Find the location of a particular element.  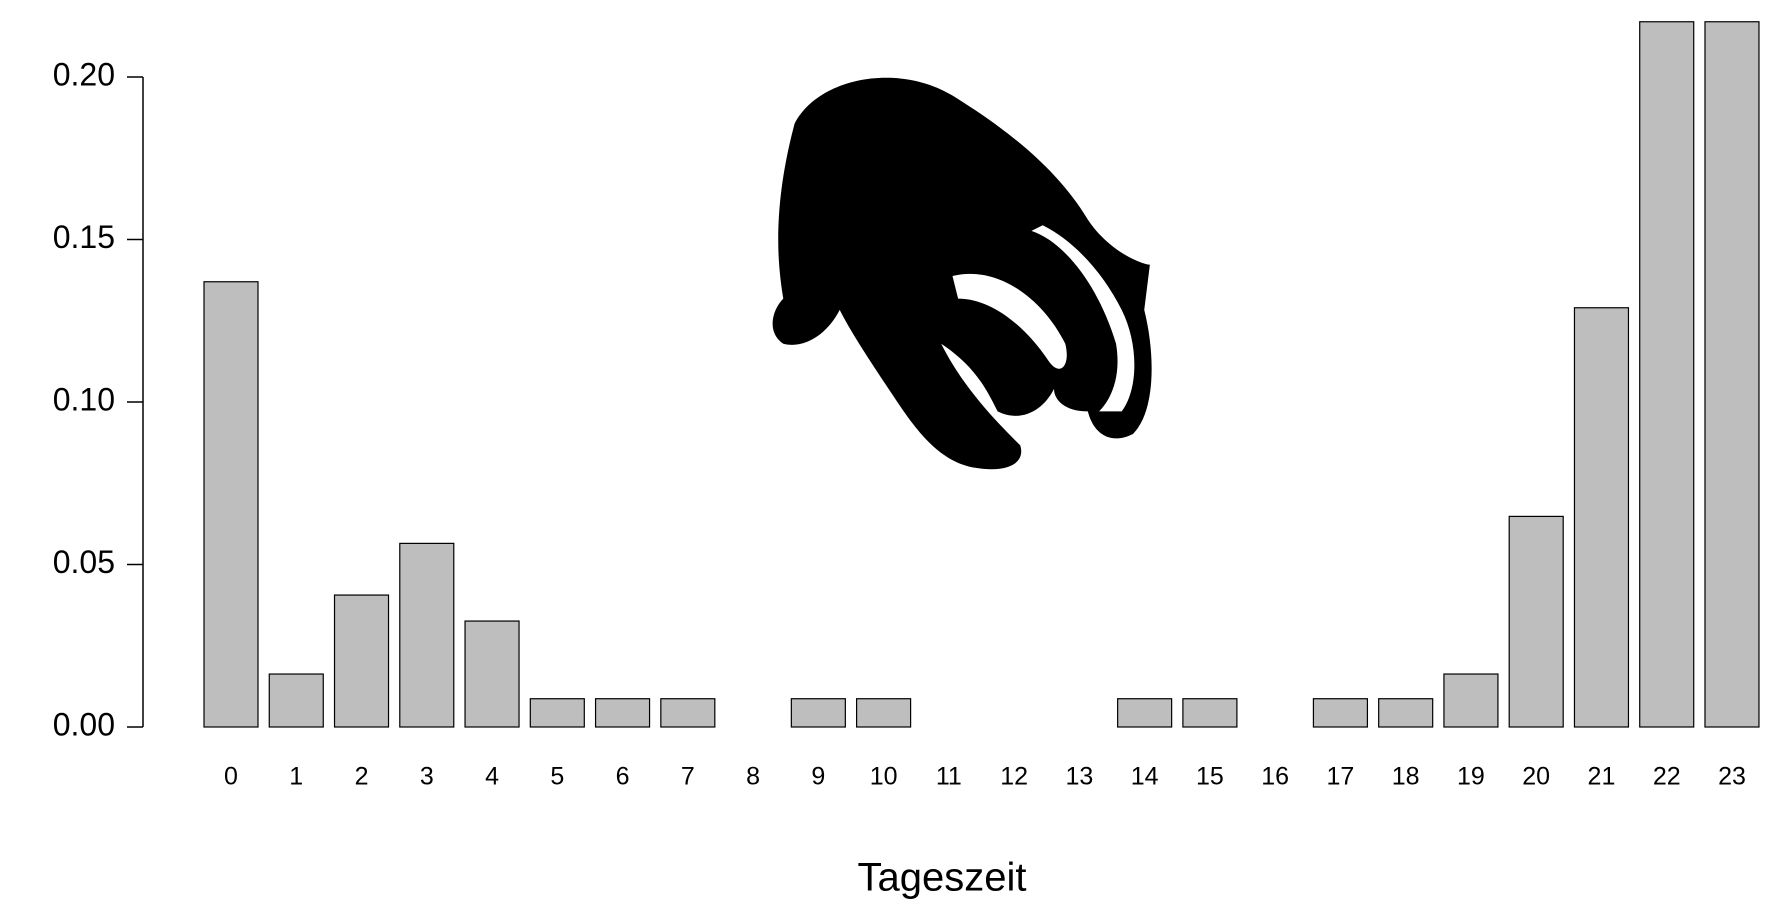

y-tick-label: 0.20 is located at coordinates (84, 74).